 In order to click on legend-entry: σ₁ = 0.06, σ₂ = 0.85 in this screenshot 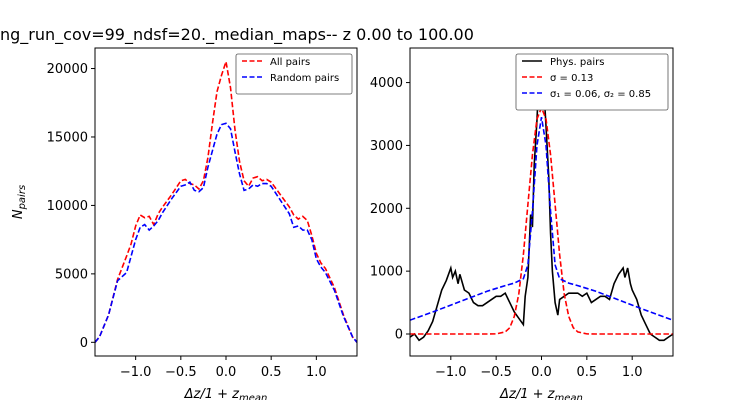, I will do `click(600, 94)`.